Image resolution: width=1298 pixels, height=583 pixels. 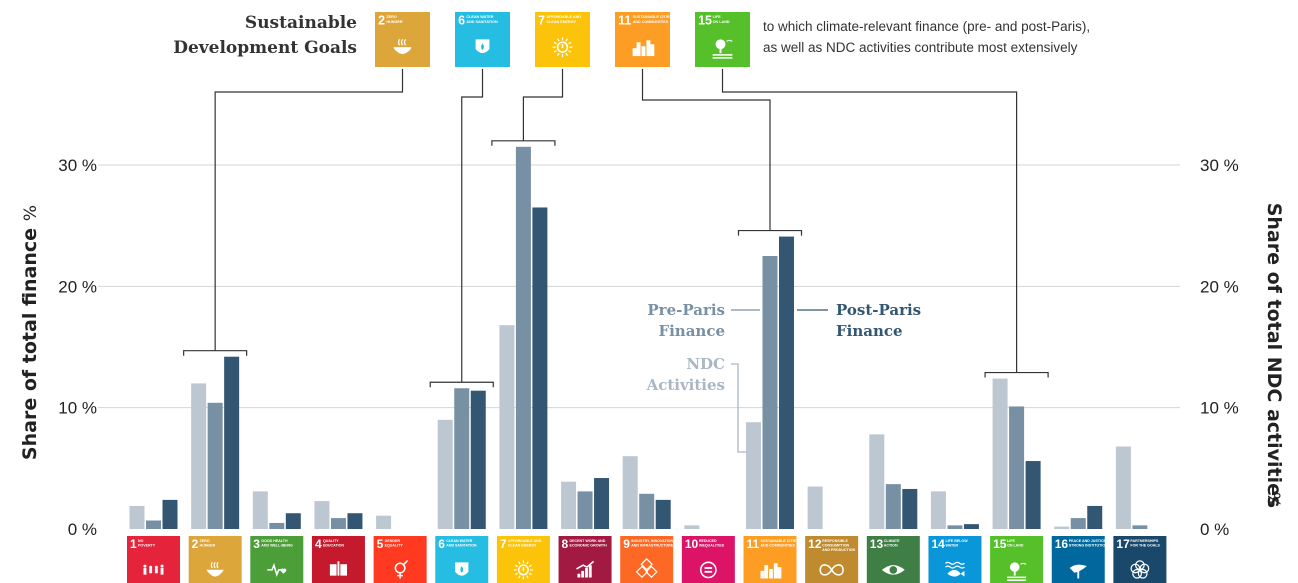 I want to click on sdg-number: 4, so click(x=318, y=544).